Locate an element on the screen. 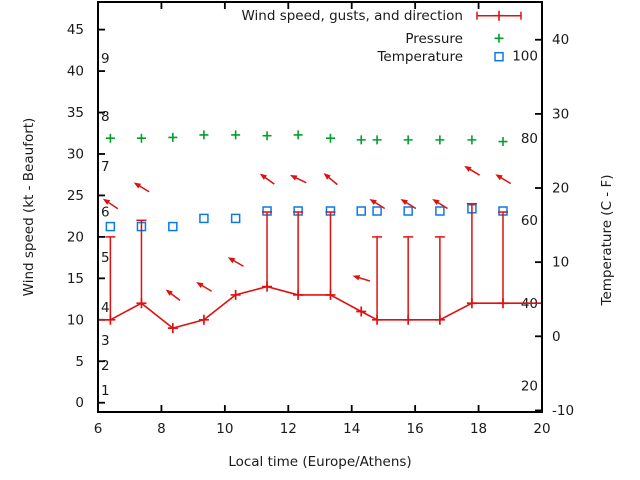 The height and width of the screenshot is (480, 640). temp-axis-tick-label: -10 is located at coordinates (563, 411).